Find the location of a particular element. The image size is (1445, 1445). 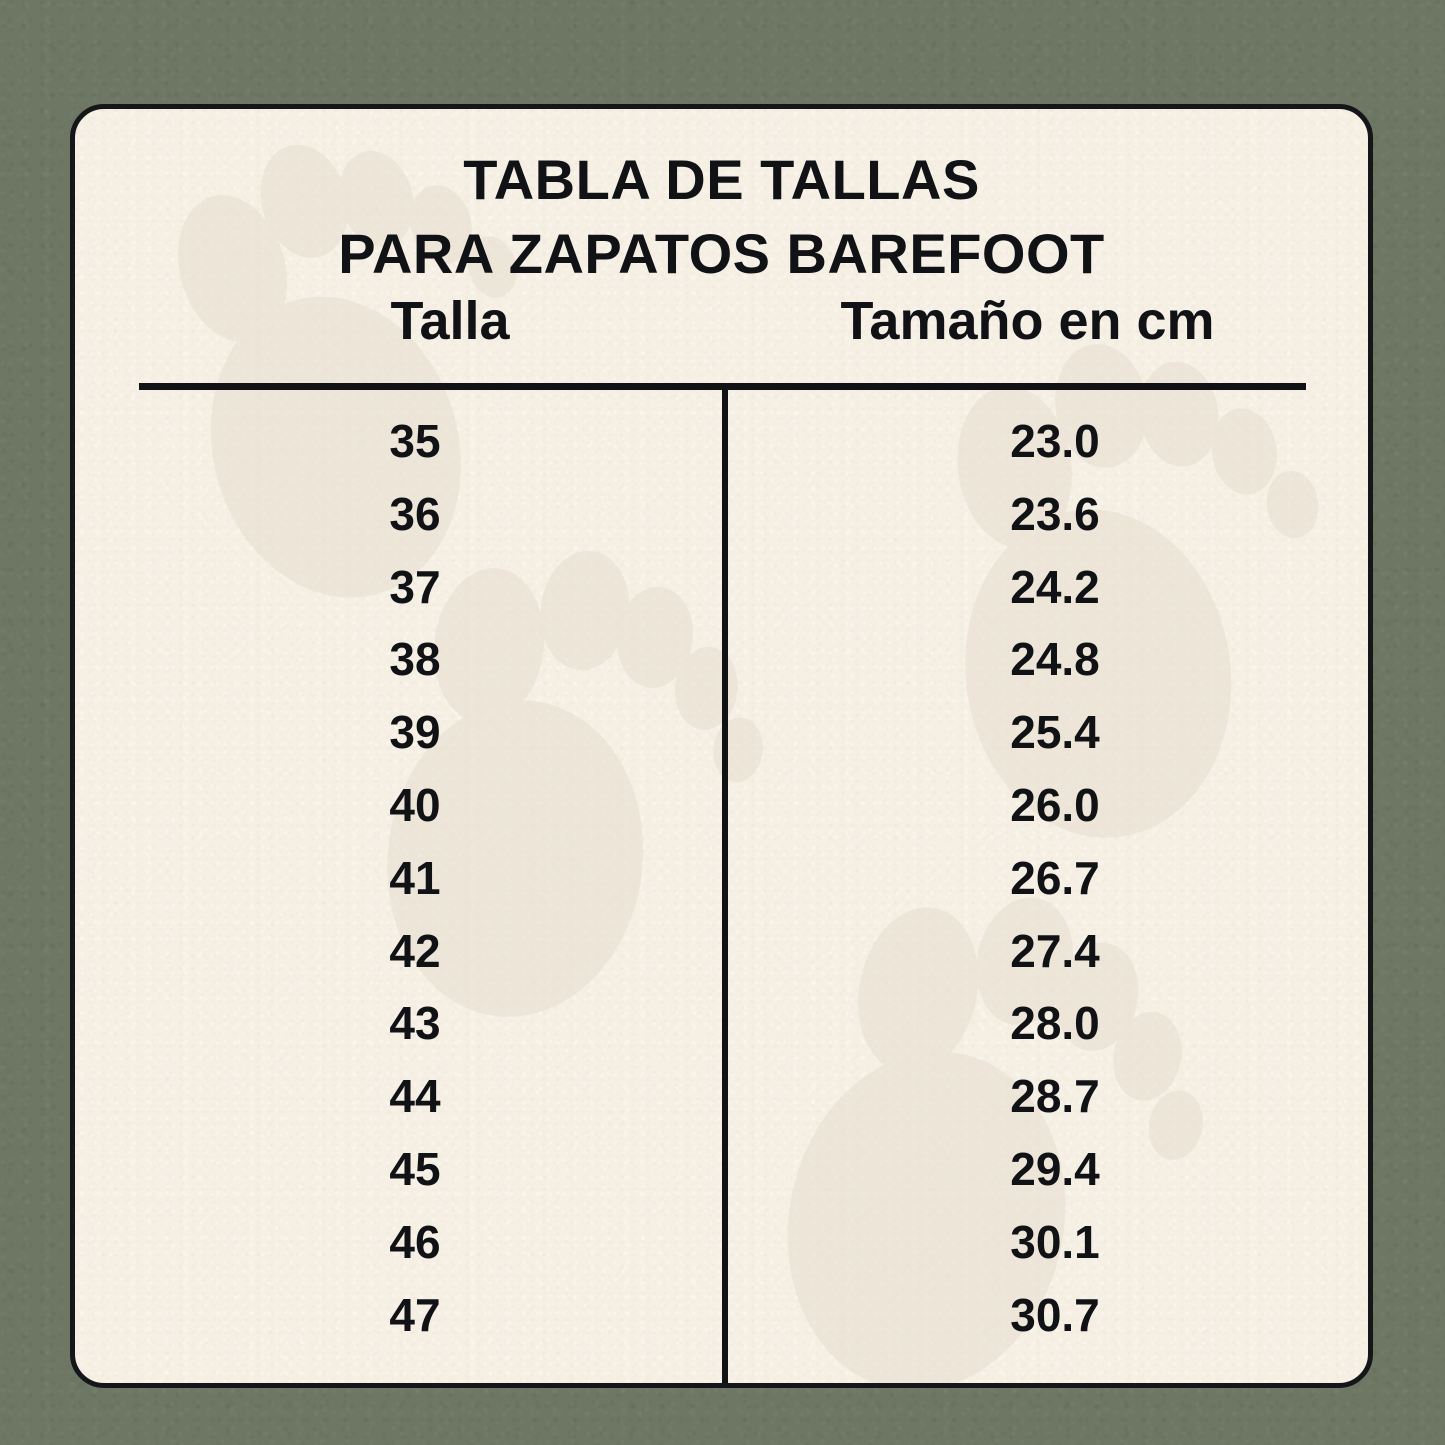

cell-cm: 28.7 is located at coordinates (1055, 1096).